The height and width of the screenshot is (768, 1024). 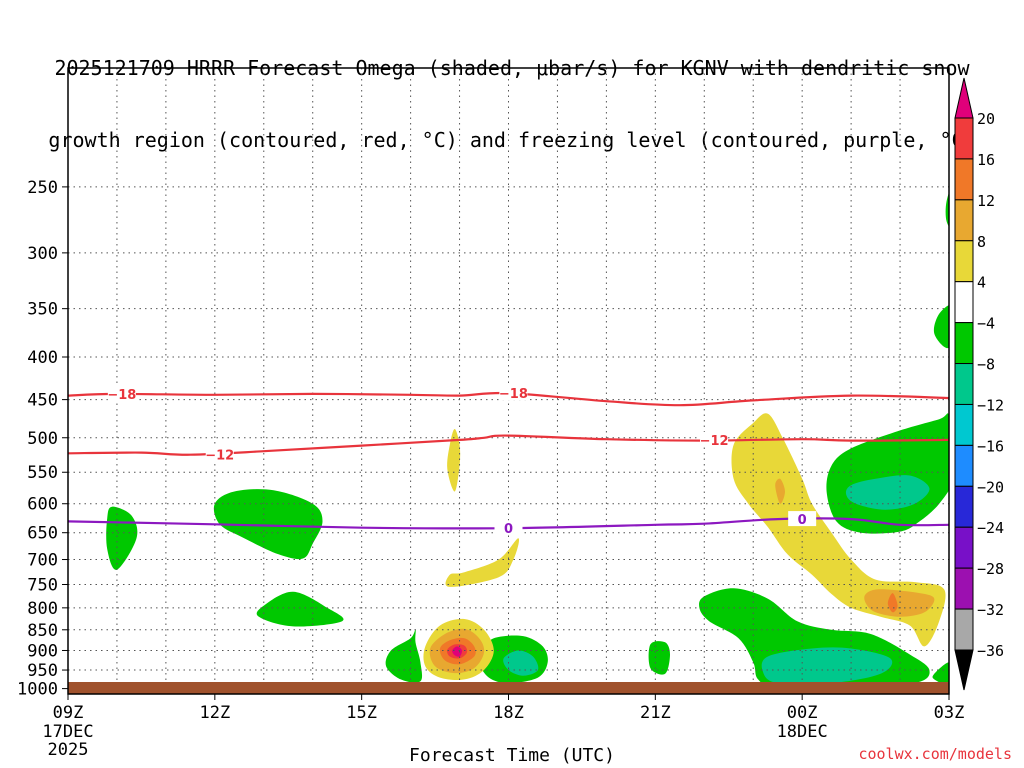 I want to click on colorbar-label: −20, so click(x=990, y=487).